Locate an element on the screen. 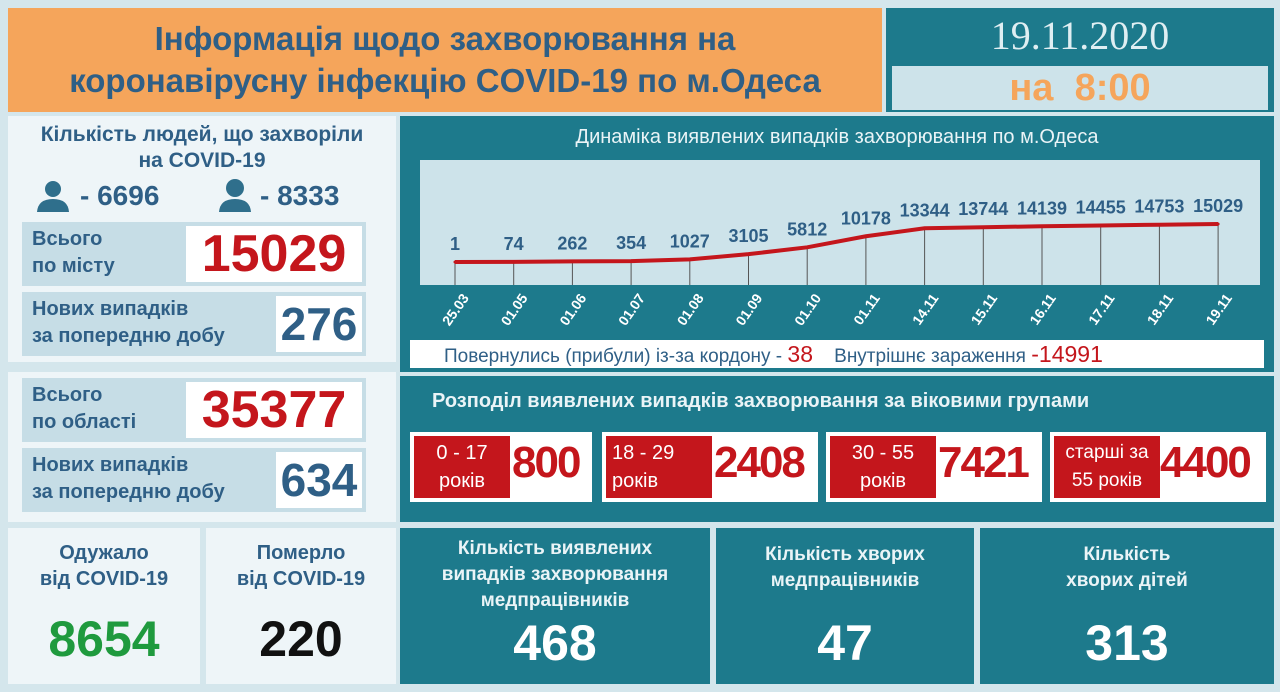 Image resolution: width=1280 pixels, height=692 pixels. region-new-row: Нових випадків за попередню добу 634 is located at coordinates (194, 480).